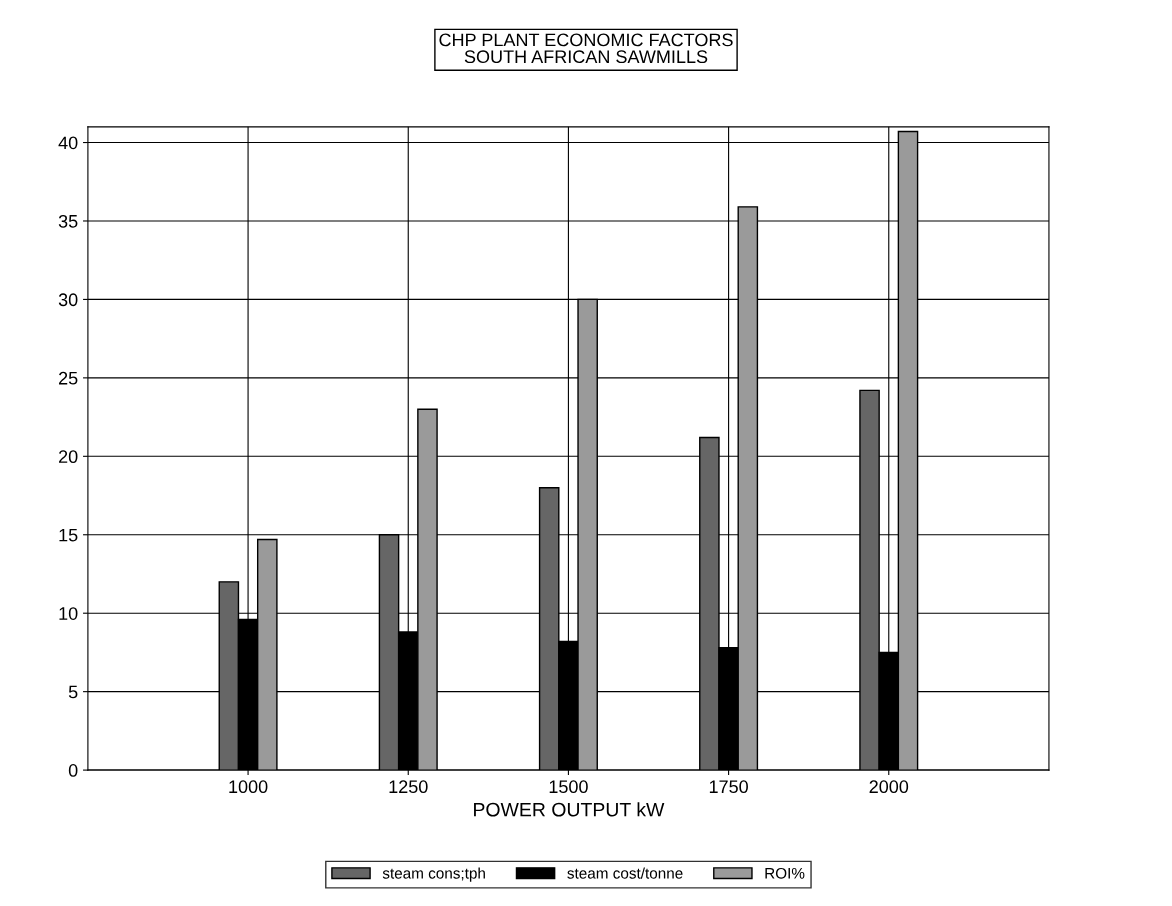 The image size is (1172, 906). Describe the element at coordinates (433, 874) in the screenshot. I see `legend-label: steam cons;tph` at that location.